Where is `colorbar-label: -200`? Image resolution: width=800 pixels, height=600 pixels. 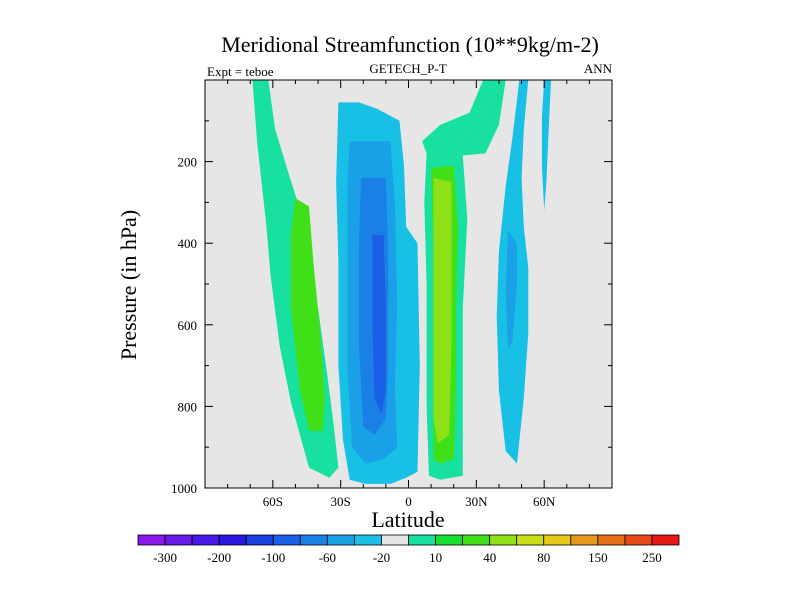
colorbar-label: -200 is located at coordinates (219, 557).